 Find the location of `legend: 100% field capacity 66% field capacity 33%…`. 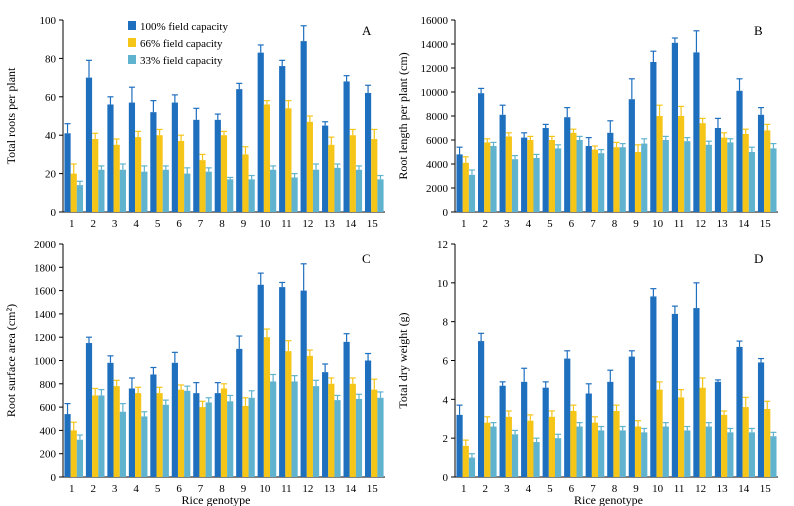

legend: 100% field capacity 66% field capacity 33%… is located at coordinates (178, 44).